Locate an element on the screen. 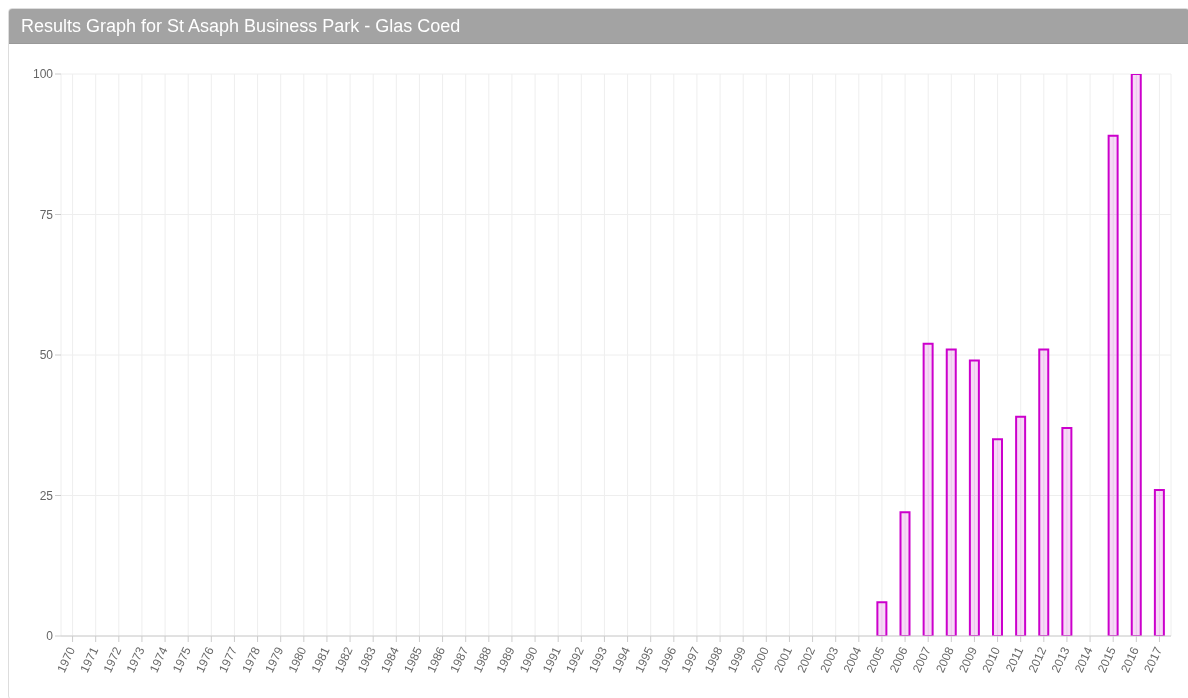 The height and width of the screenshot is (698, 1188). x-tick-label: 1978 is located at coordinates (251, 659).